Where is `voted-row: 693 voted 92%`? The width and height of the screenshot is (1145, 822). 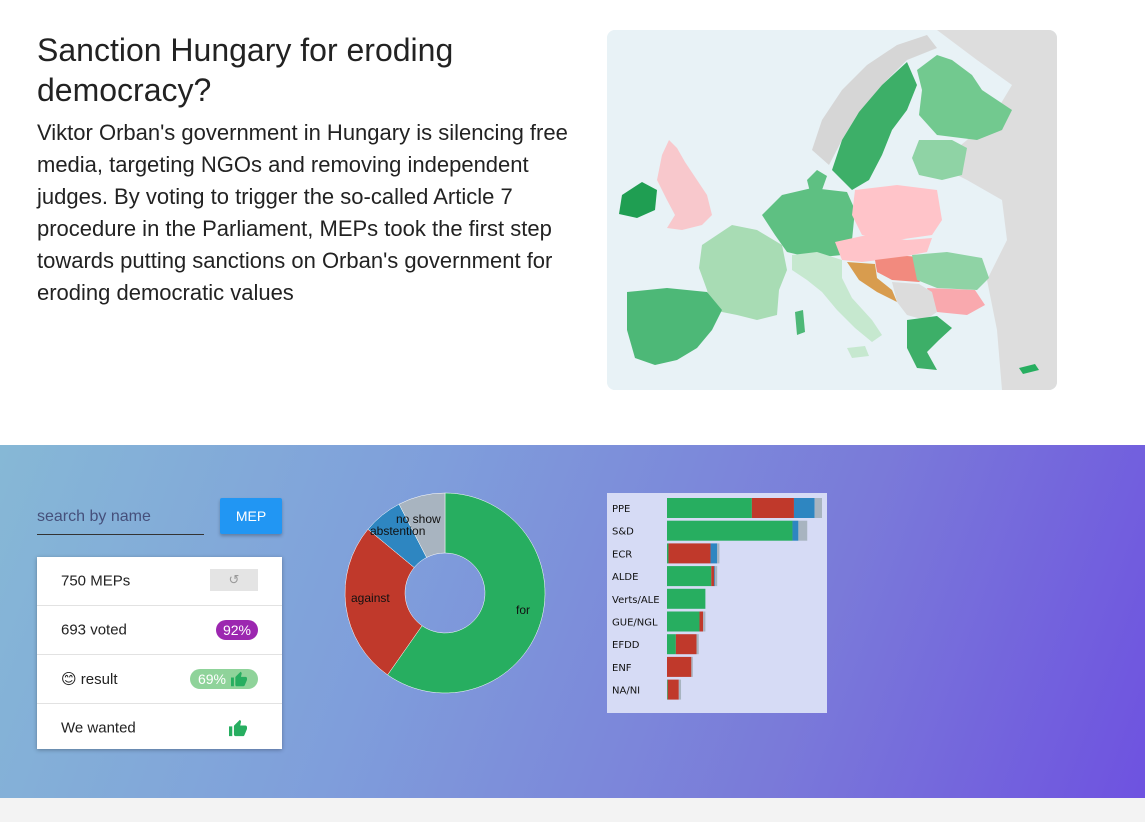 voted-row: 693 voted 92% is located at coordinates (159, 630).